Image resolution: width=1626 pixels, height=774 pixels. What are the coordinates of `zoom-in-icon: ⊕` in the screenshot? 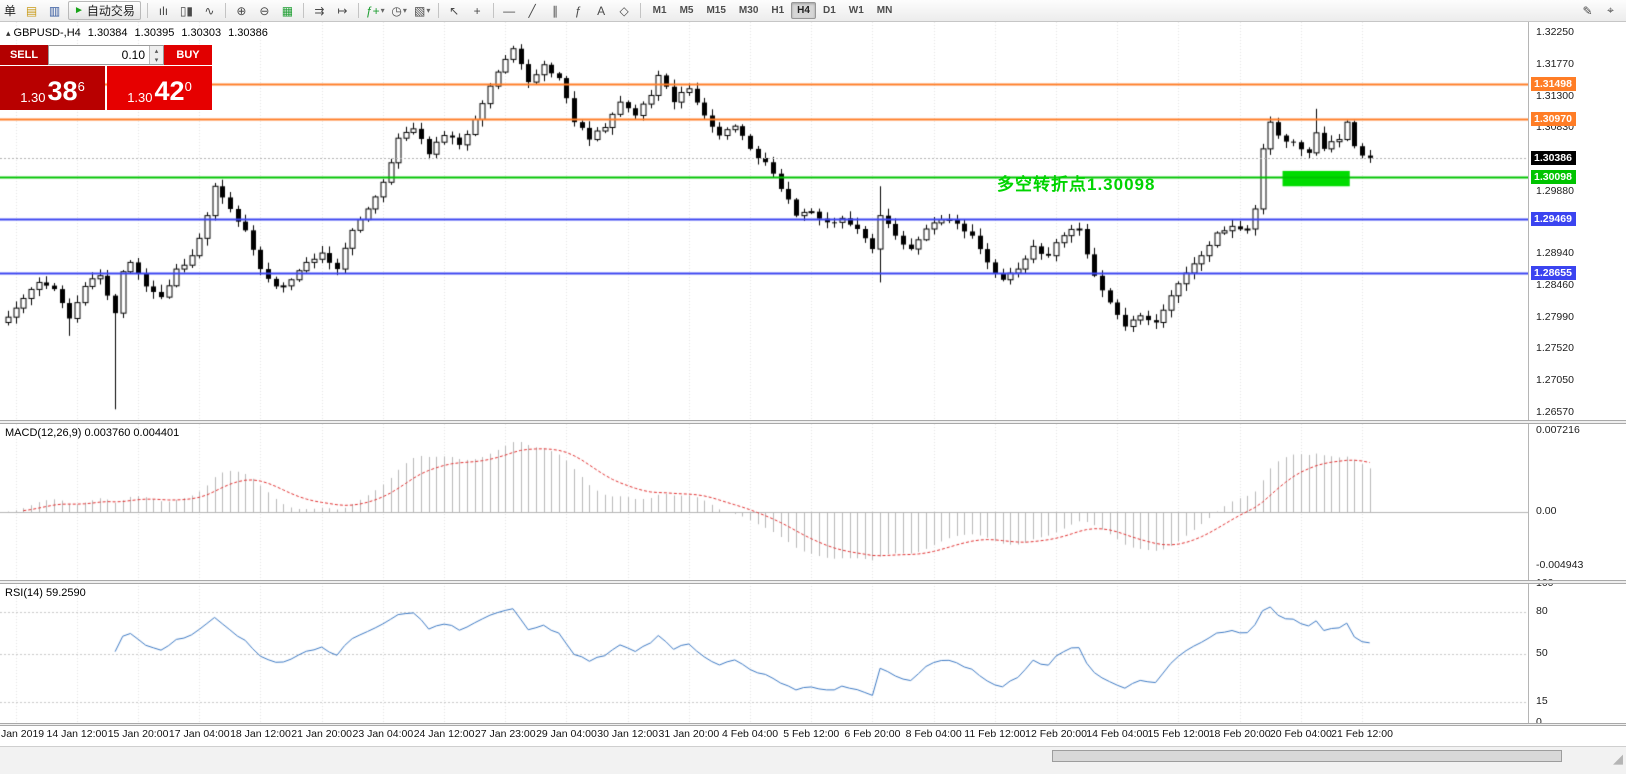 It's located at (241, 10).